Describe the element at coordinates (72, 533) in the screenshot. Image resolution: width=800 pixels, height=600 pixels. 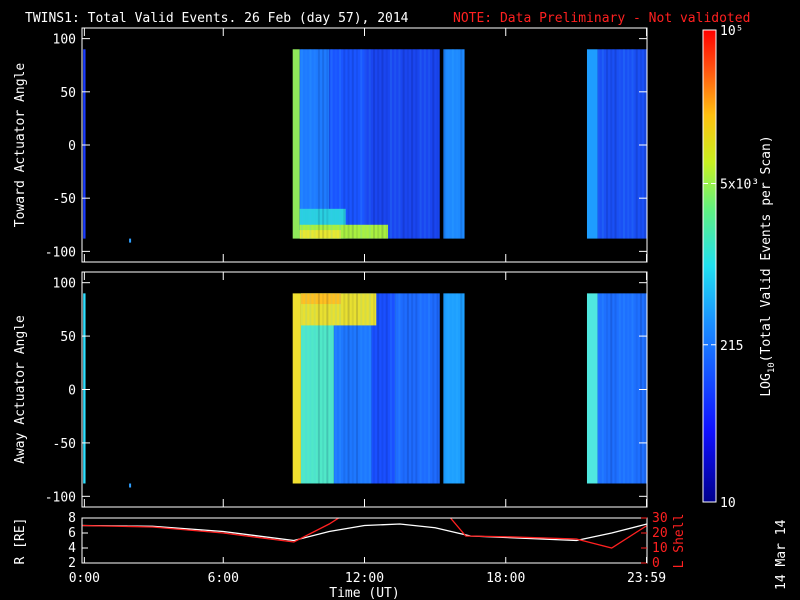
I see `y-tick-label: 6` at that location.